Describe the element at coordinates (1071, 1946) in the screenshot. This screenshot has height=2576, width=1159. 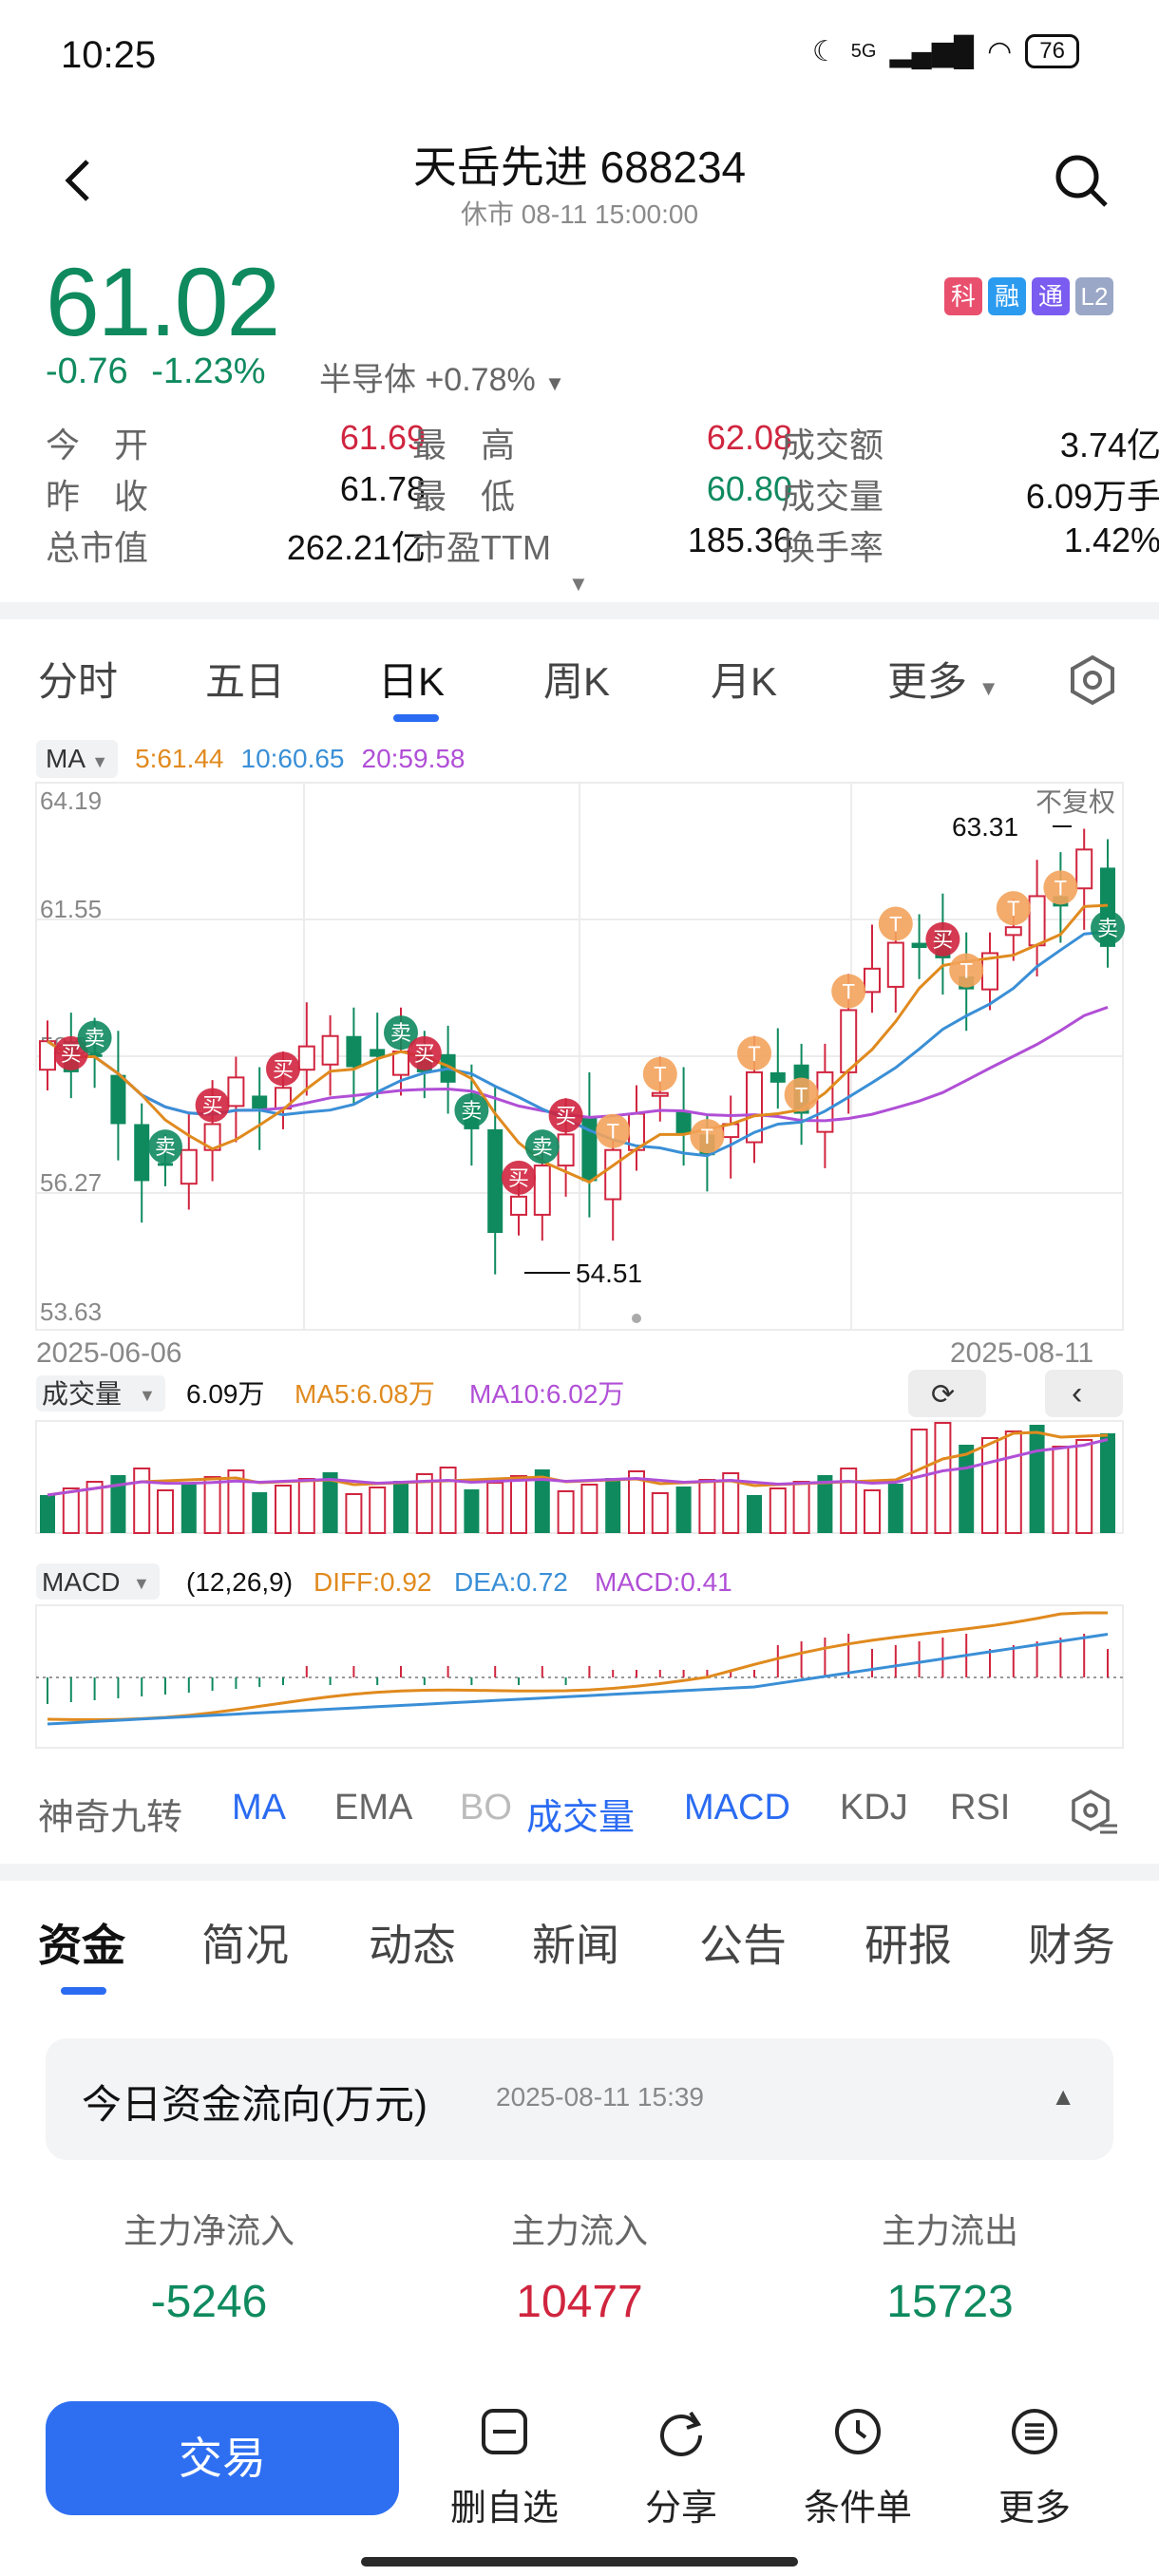
I see `tab-financials: 财务` at that location.